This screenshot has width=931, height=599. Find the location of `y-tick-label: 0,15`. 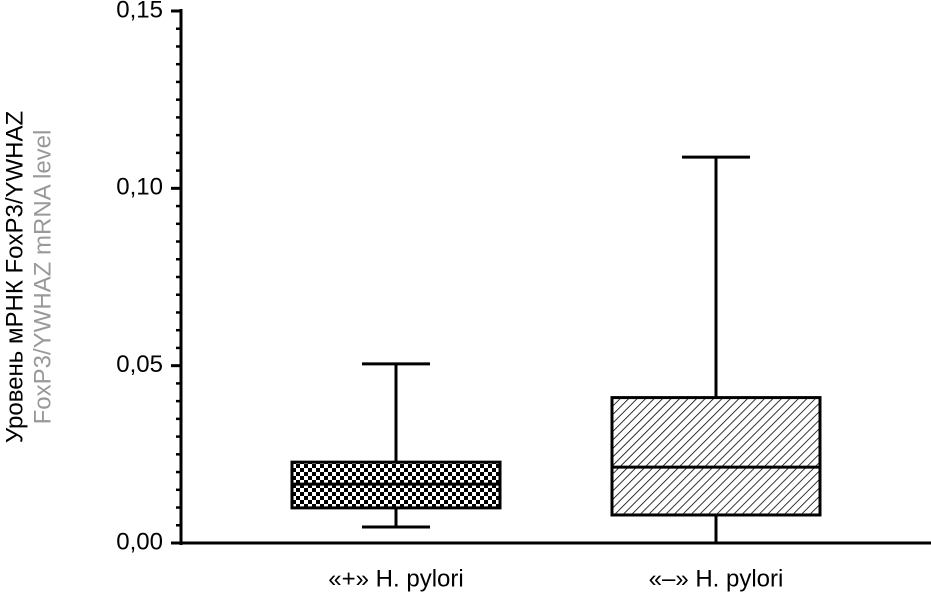

y-tick-label: 0,15 is located at coordinates (139, 11).